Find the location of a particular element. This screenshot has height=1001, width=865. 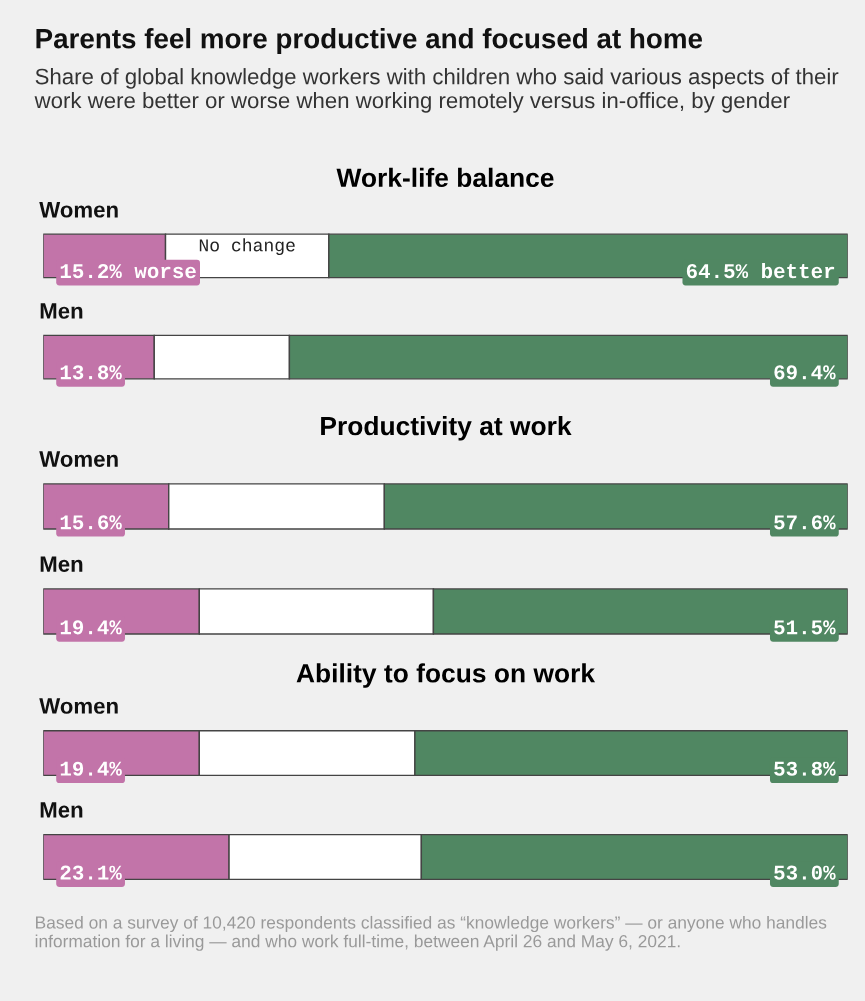

data-label: 69.4% is located at coordinates (805, 372).